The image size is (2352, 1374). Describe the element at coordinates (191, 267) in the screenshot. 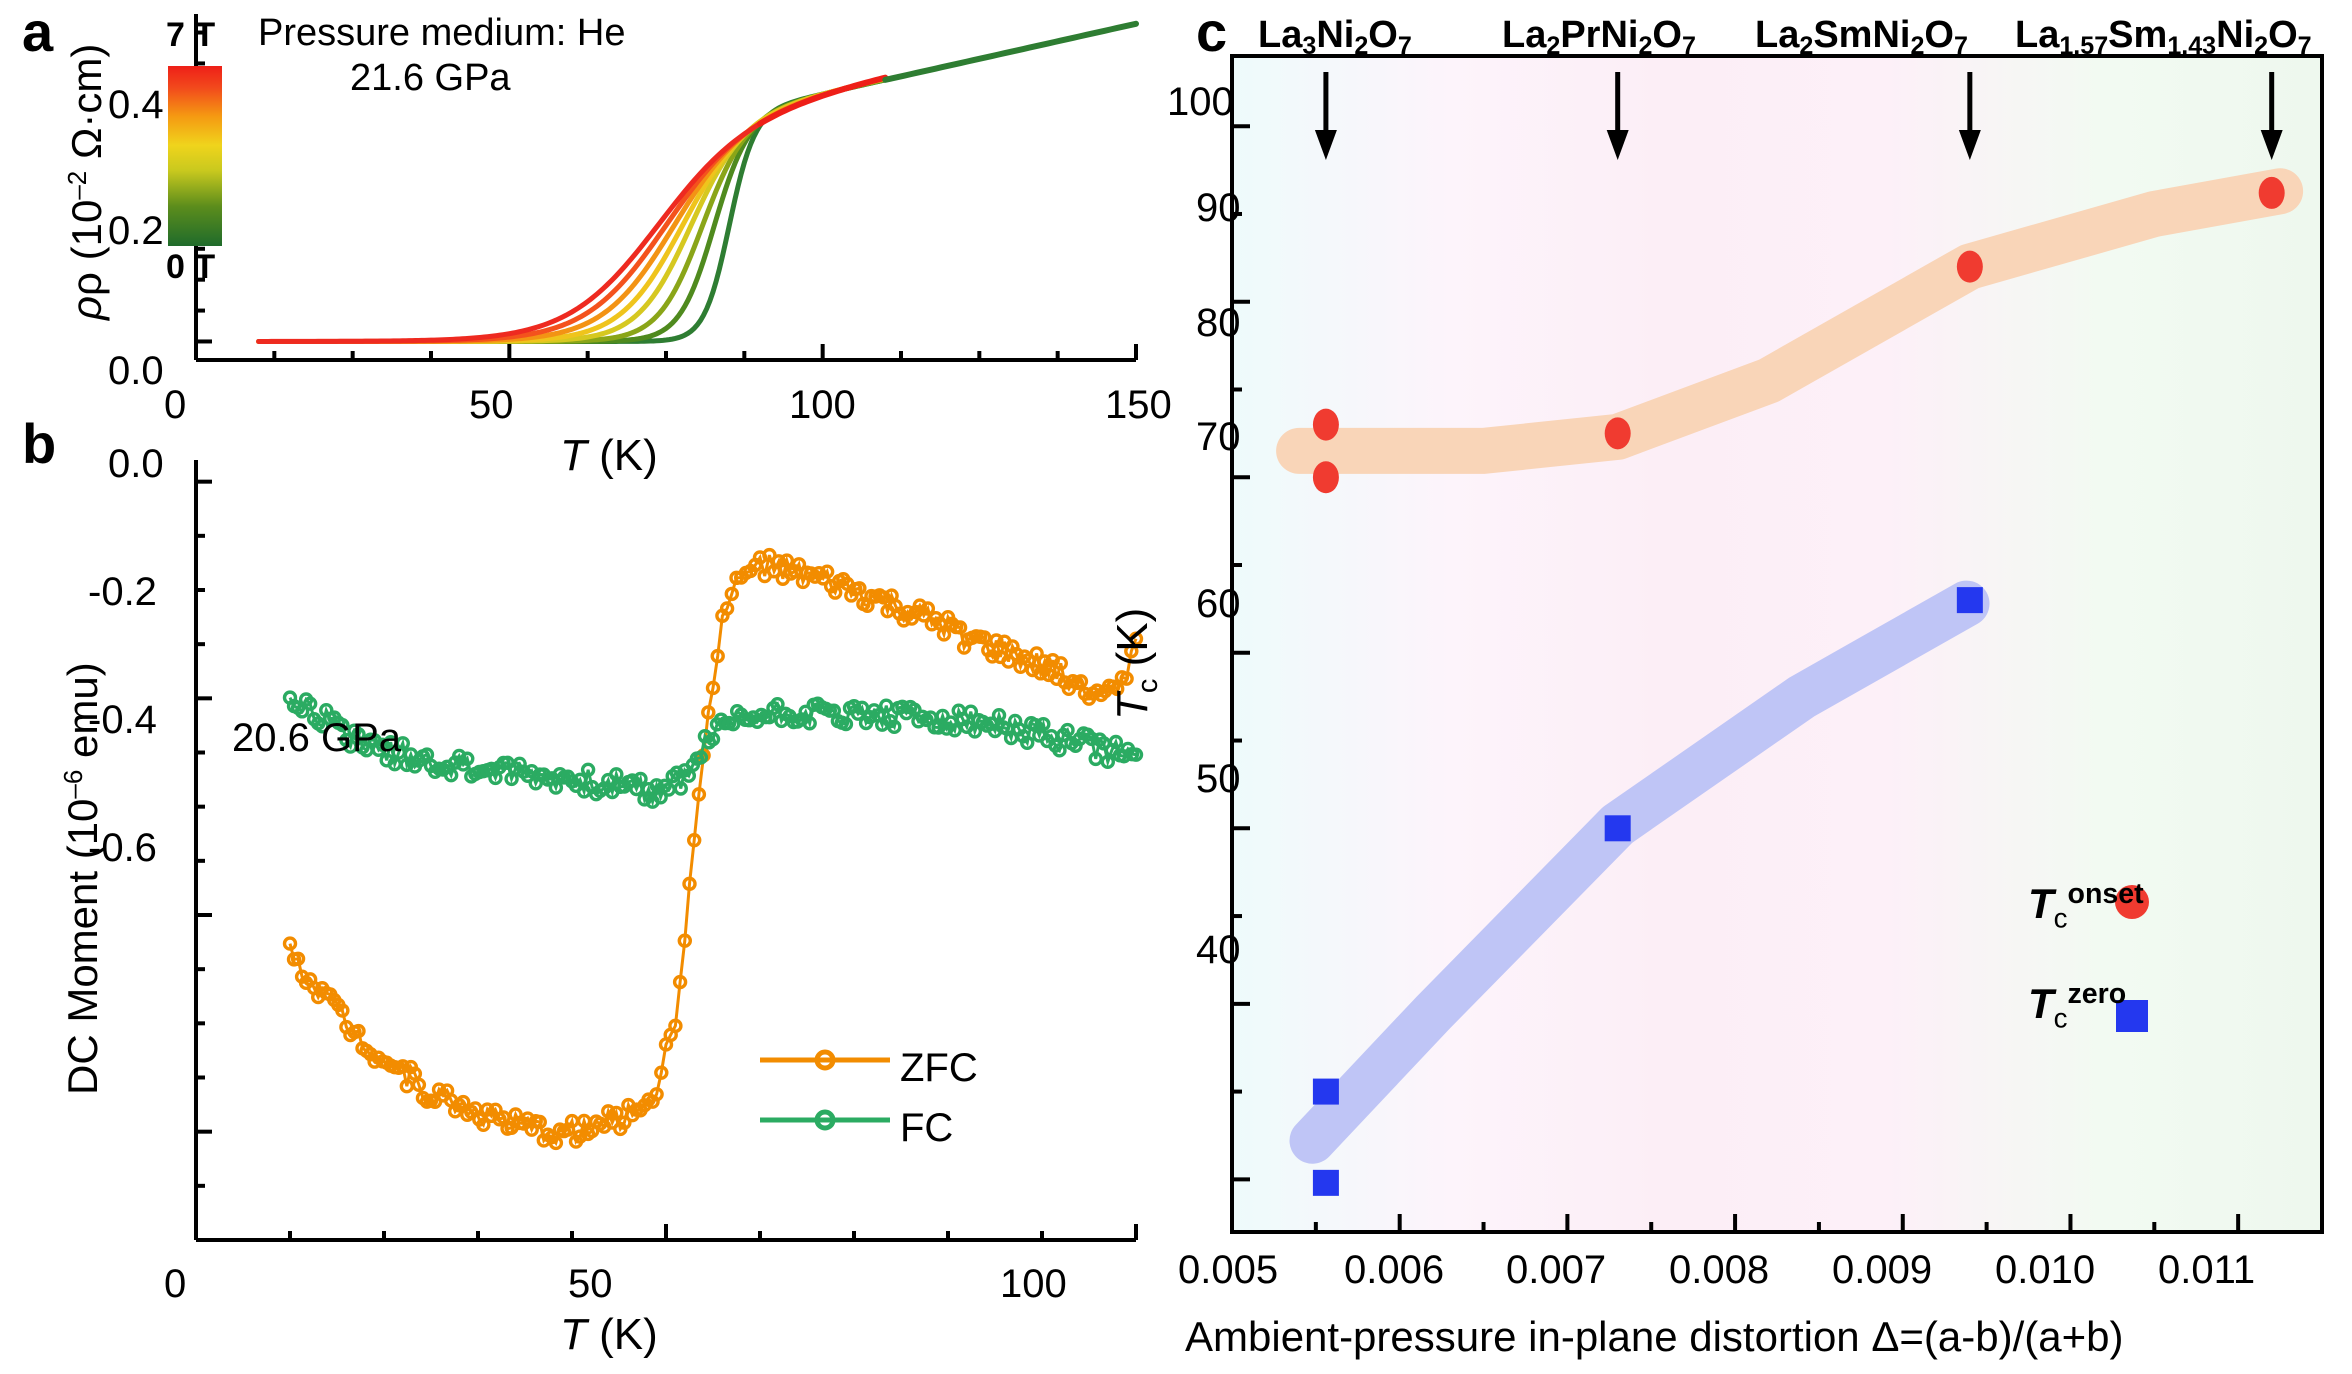

I see `panel-a-colorbar-bottom-label: 0 T` at that location.